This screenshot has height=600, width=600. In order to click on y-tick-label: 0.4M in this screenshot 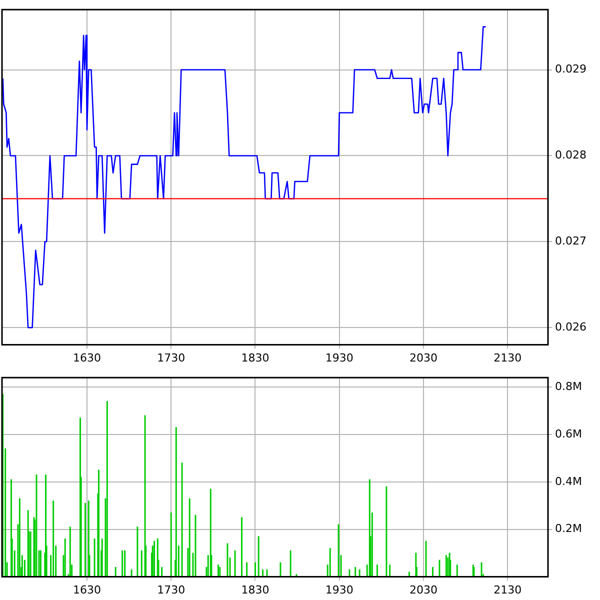, I will do `click(568, 481)`.